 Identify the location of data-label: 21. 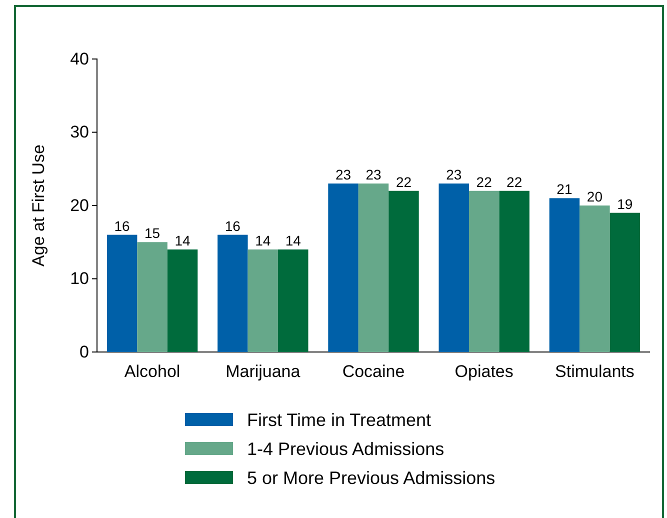
(564, 189).